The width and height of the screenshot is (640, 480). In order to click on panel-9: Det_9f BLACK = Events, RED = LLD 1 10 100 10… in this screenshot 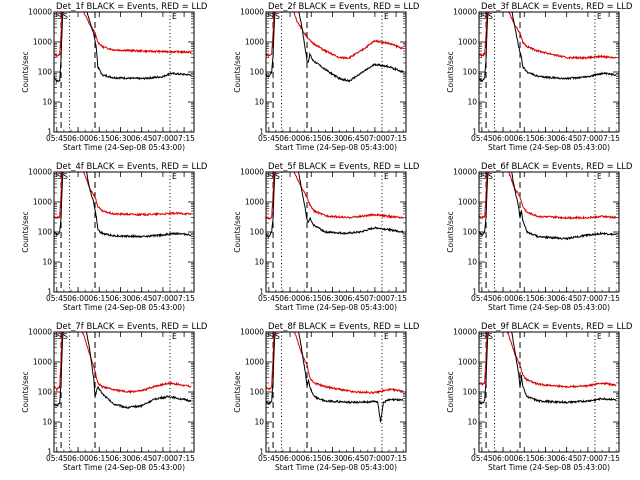, I will do `click(539, 397)`.